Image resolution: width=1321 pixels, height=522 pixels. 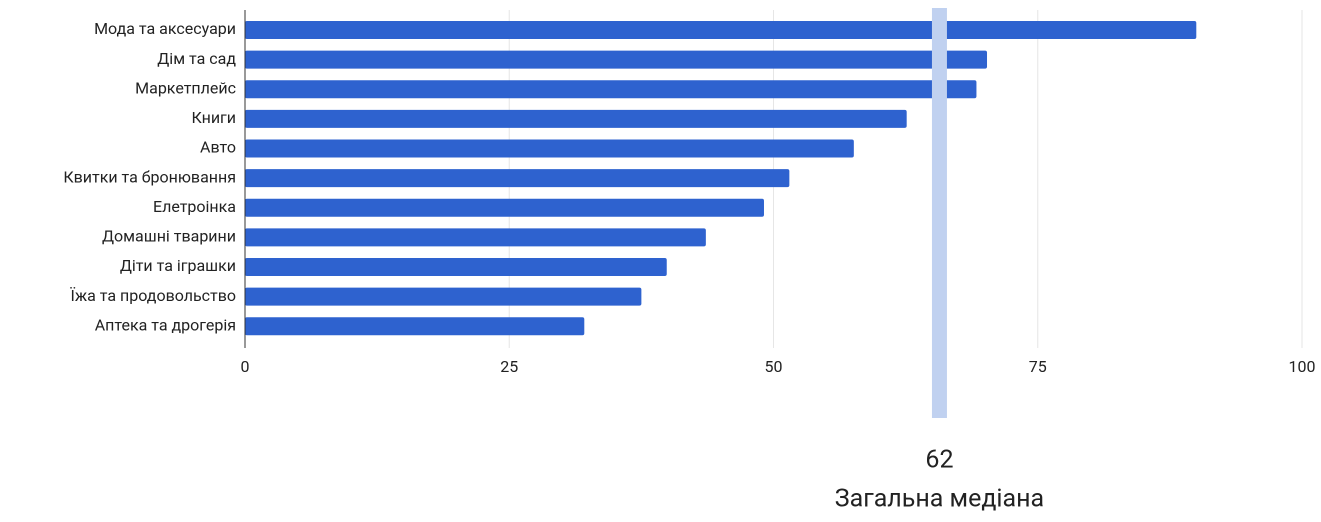 I want to click on y-tick-label: Мода та аксесуари, so click(x=165, y=28).